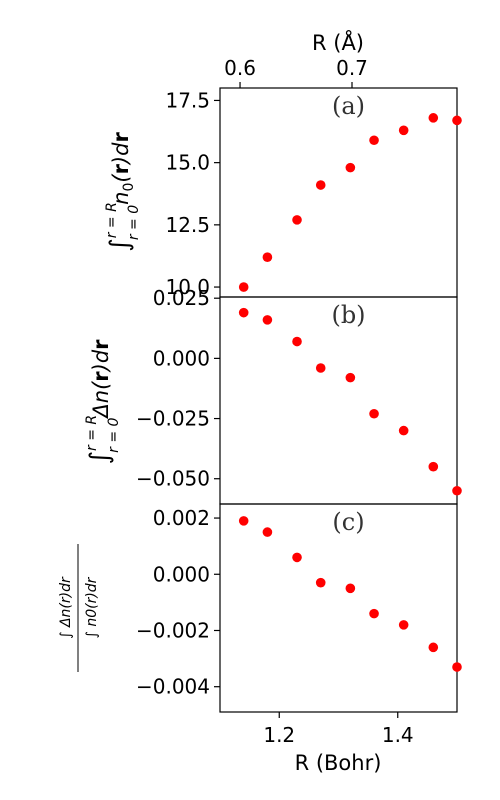 This screenshot has height=800, width=500. Describe the element at coordinates (338, 763) in the screenshot. I see `x-axis-title: R (Bohr)` at that location.